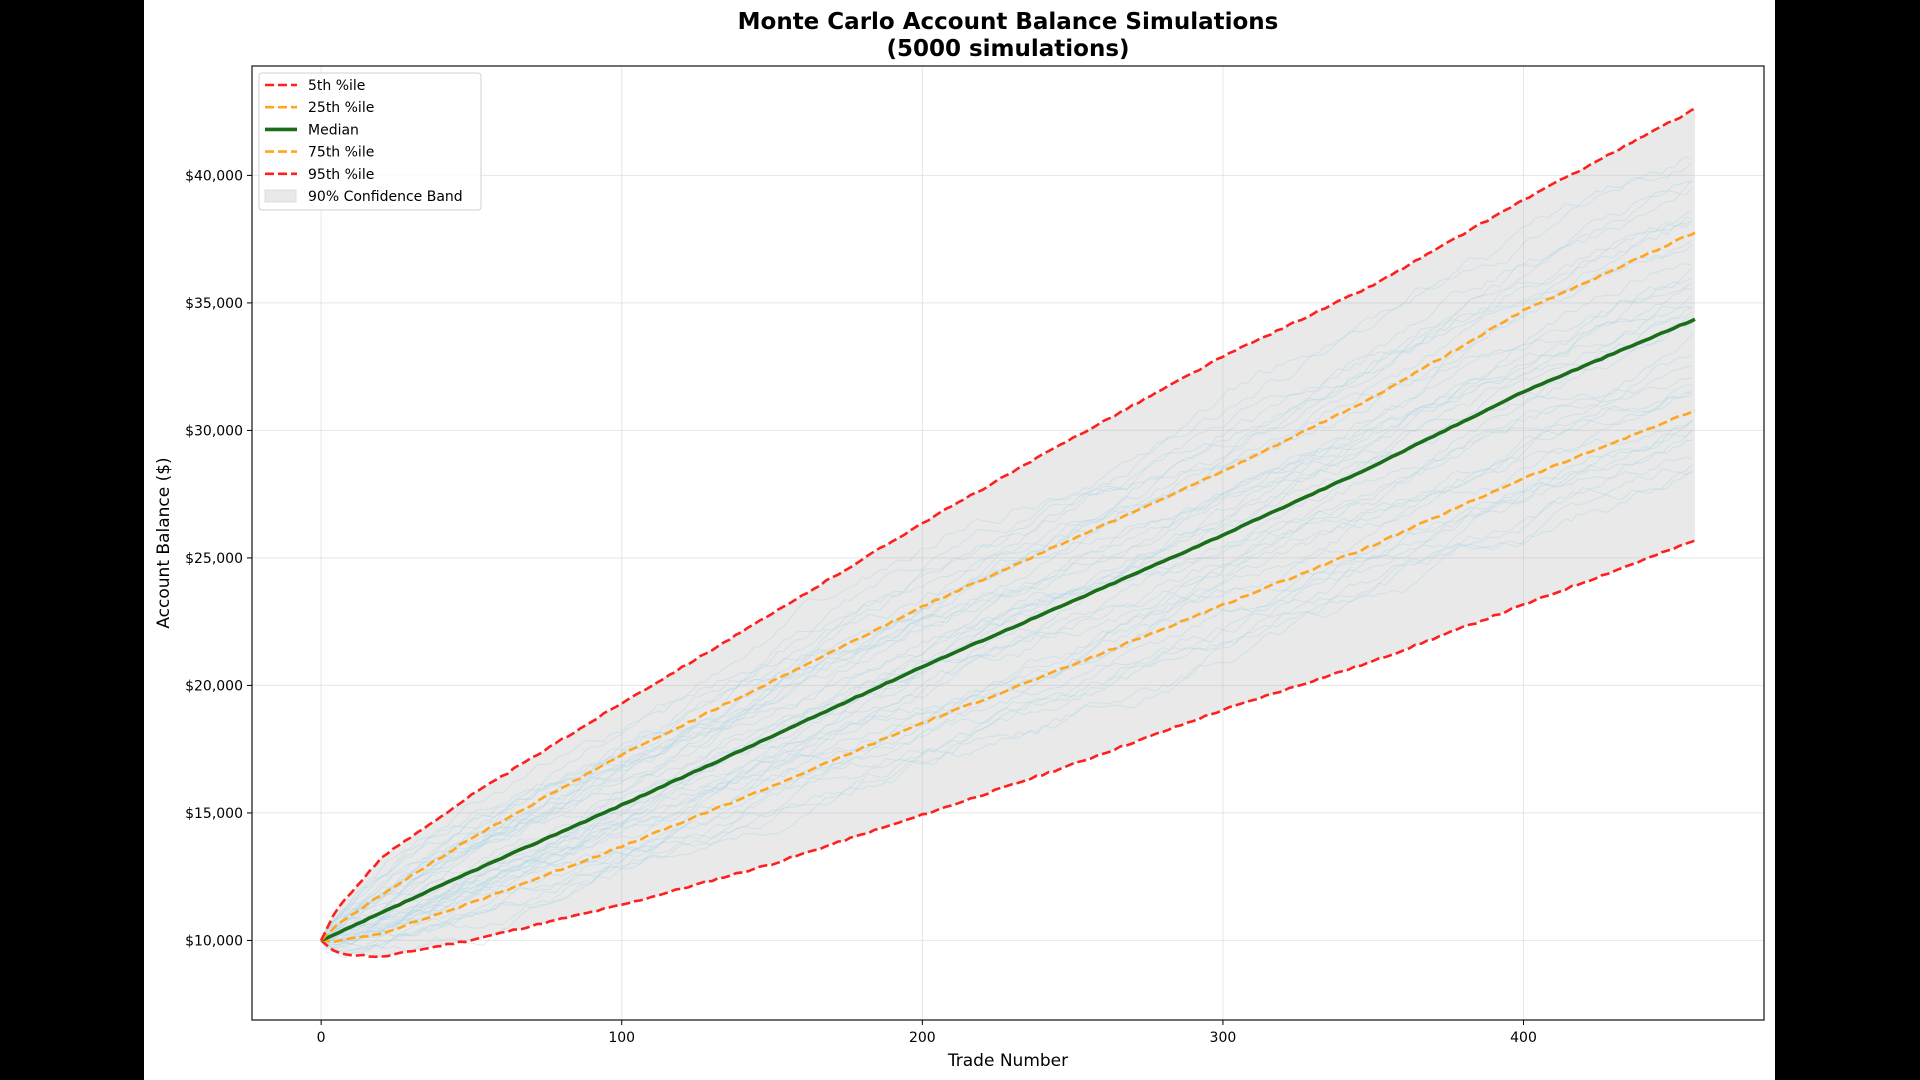 The image size is (1920, 1080). I want to click on x-axis-label: Trade Number, so click(1007, 1061).